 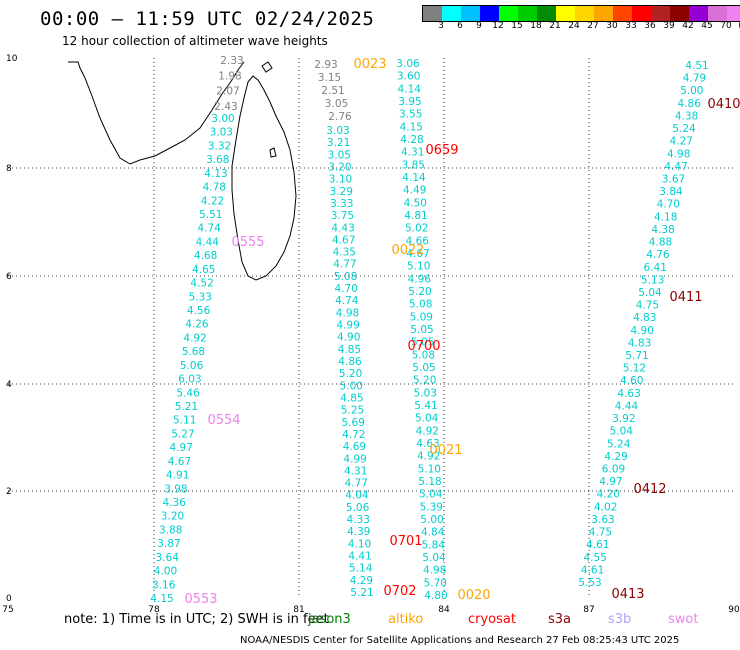 What do you see at coordinates (200, 599) in the screenshot?
I see `pass-time-label: 0553` at bounding box center [200, 599].